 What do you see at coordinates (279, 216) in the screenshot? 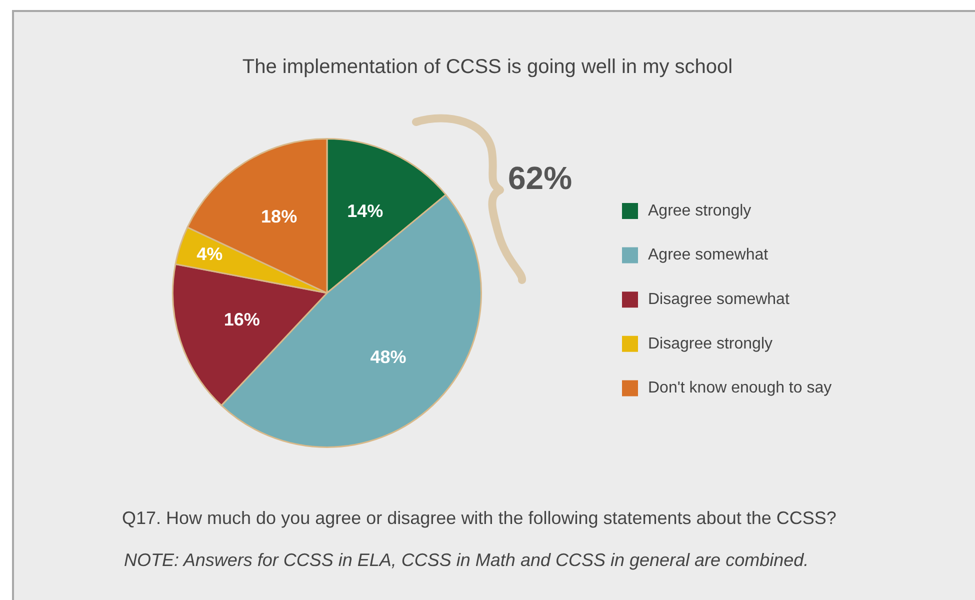
I see `data-label: 18%` at bounding box center [279, 216].